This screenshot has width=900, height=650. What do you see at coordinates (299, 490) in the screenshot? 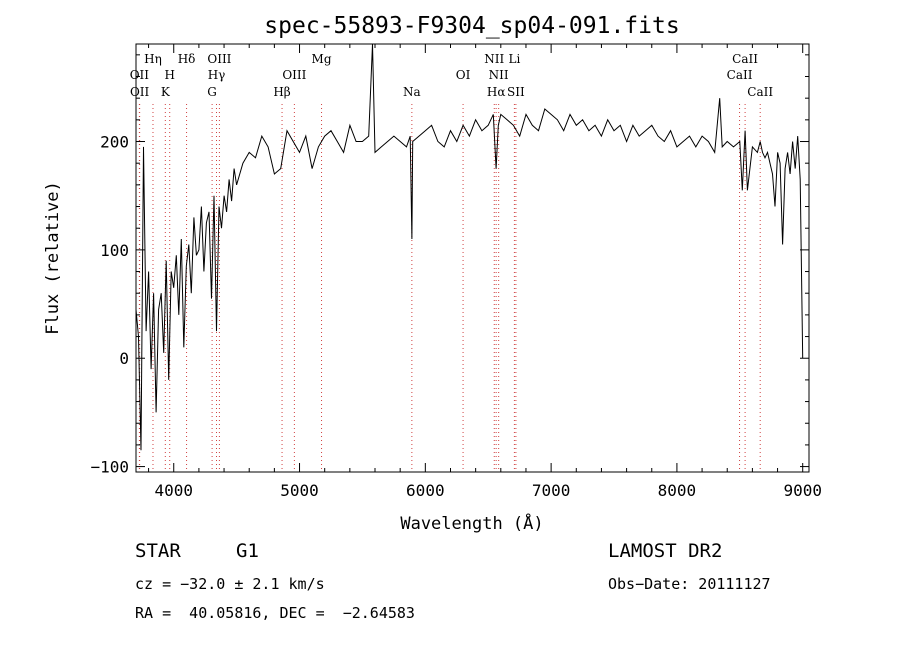
I see `x-tick-label: 5000` at bounding box center [299, 490].